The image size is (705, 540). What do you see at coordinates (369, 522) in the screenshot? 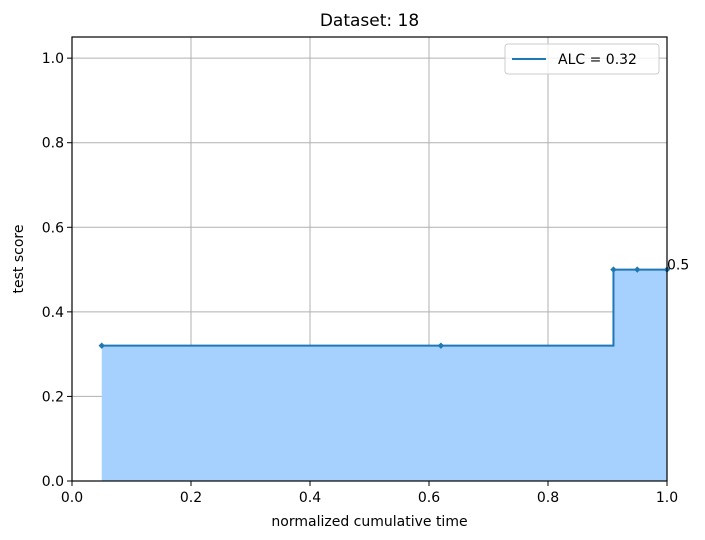
I see `x-axis-label: normalized cumulative time` at bounding box center [369, 522].